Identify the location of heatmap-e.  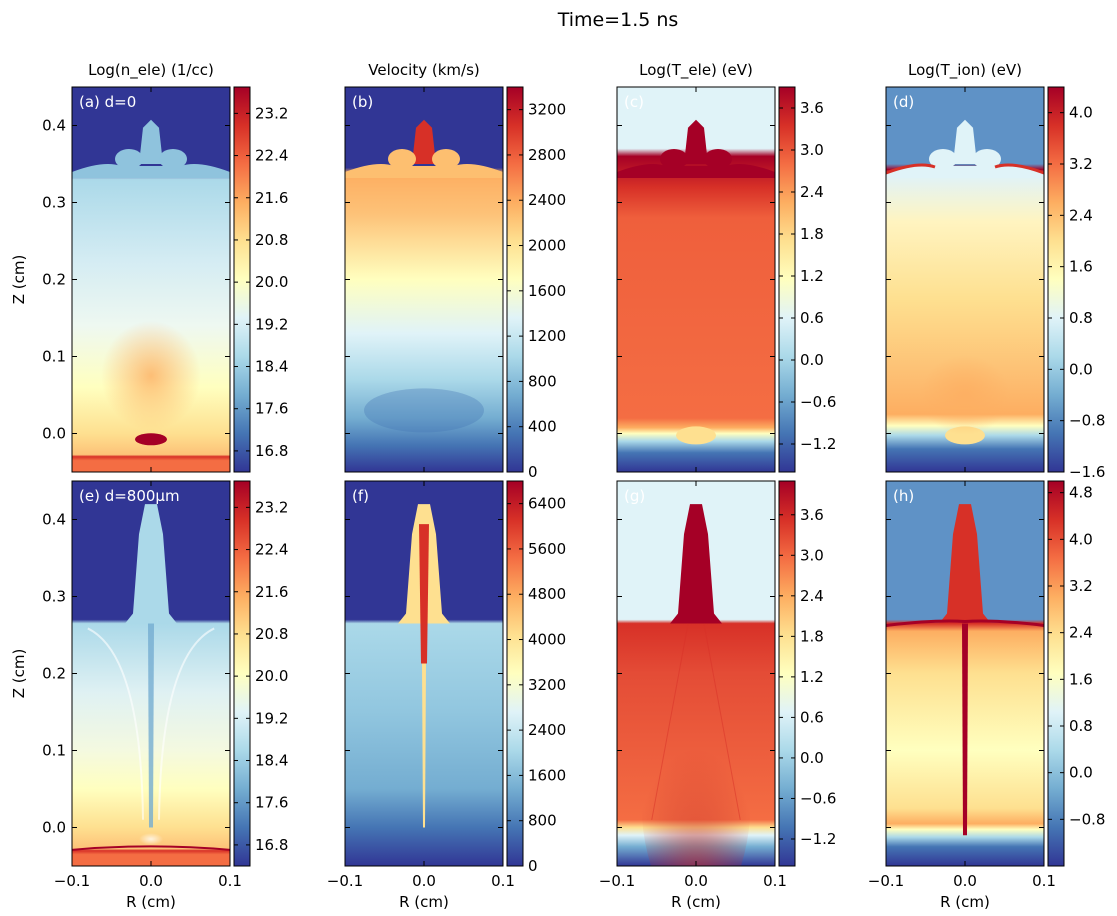
(151, 673).